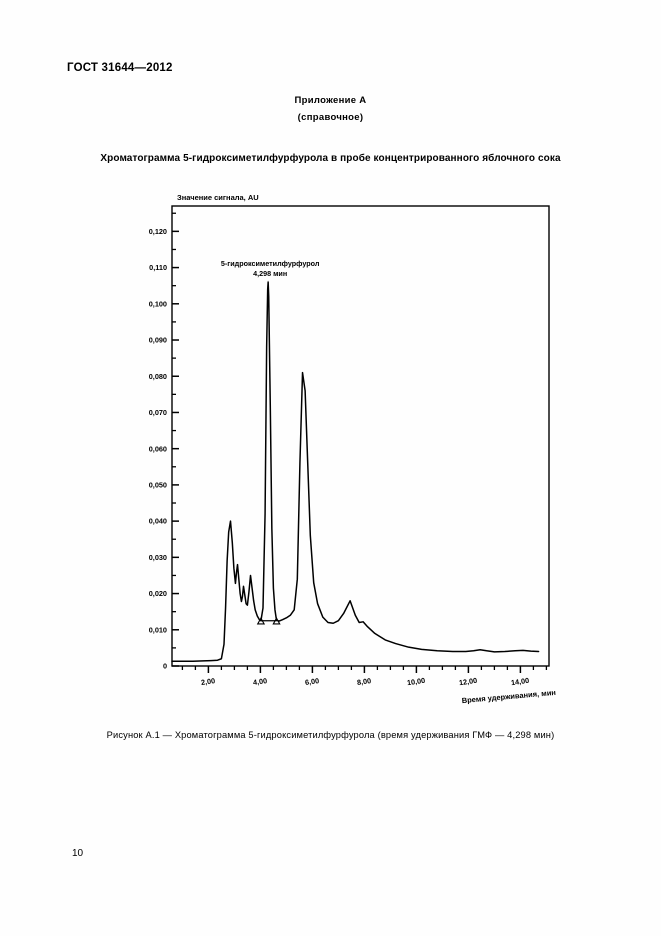 Image resolution: width=661 pixels, height=936 pixels. I want to click on y-axis-label: Значение сигнала, AU, so click(218, 197).